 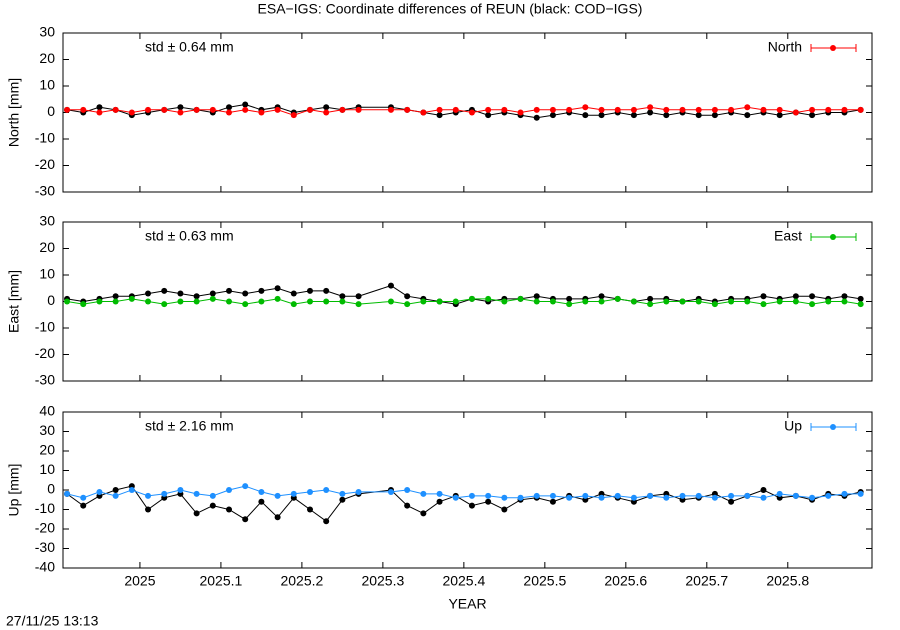 What do you see at coordinates (787, 581) in the screenshot?
I see `x-tick-label: 2025.8` at bounding box center [787, 581].